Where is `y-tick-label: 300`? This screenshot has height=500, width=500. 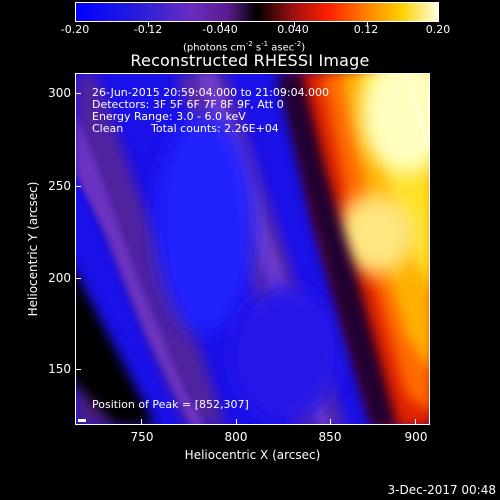
y-tick-label: 300 is located at coordinates (59, 93).